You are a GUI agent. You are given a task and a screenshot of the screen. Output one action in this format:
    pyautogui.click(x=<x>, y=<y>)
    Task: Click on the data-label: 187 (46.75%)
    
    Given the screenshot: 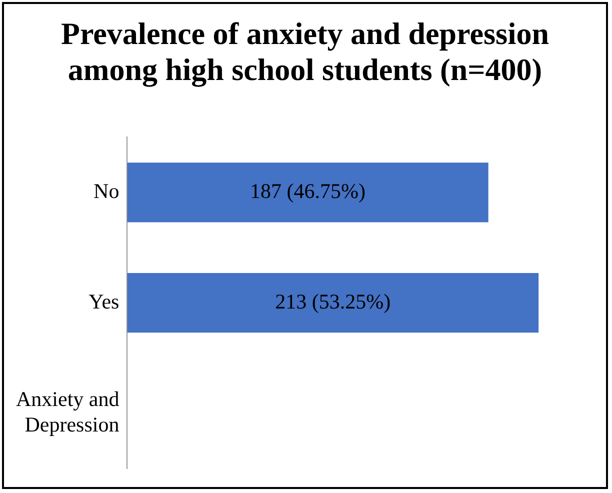 What is the action you would take?
    pyautogui.click(x=308, y=190)
    